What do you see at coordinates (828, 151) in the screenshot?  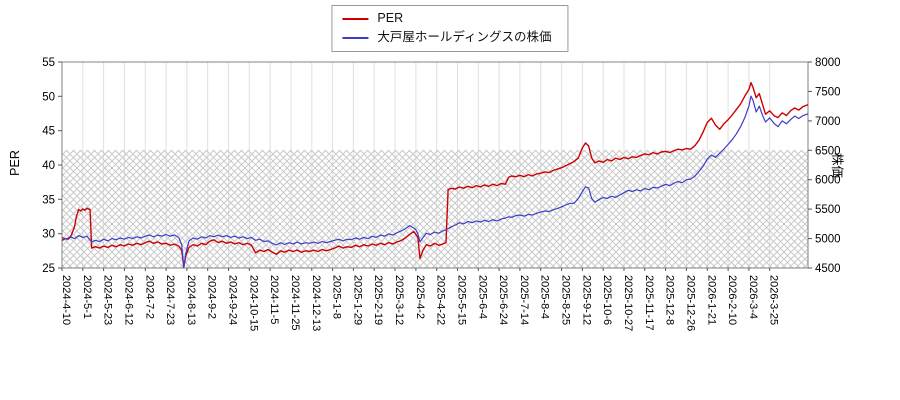 I see `right-tick-label: 6500` at bounding box center [828, 151].